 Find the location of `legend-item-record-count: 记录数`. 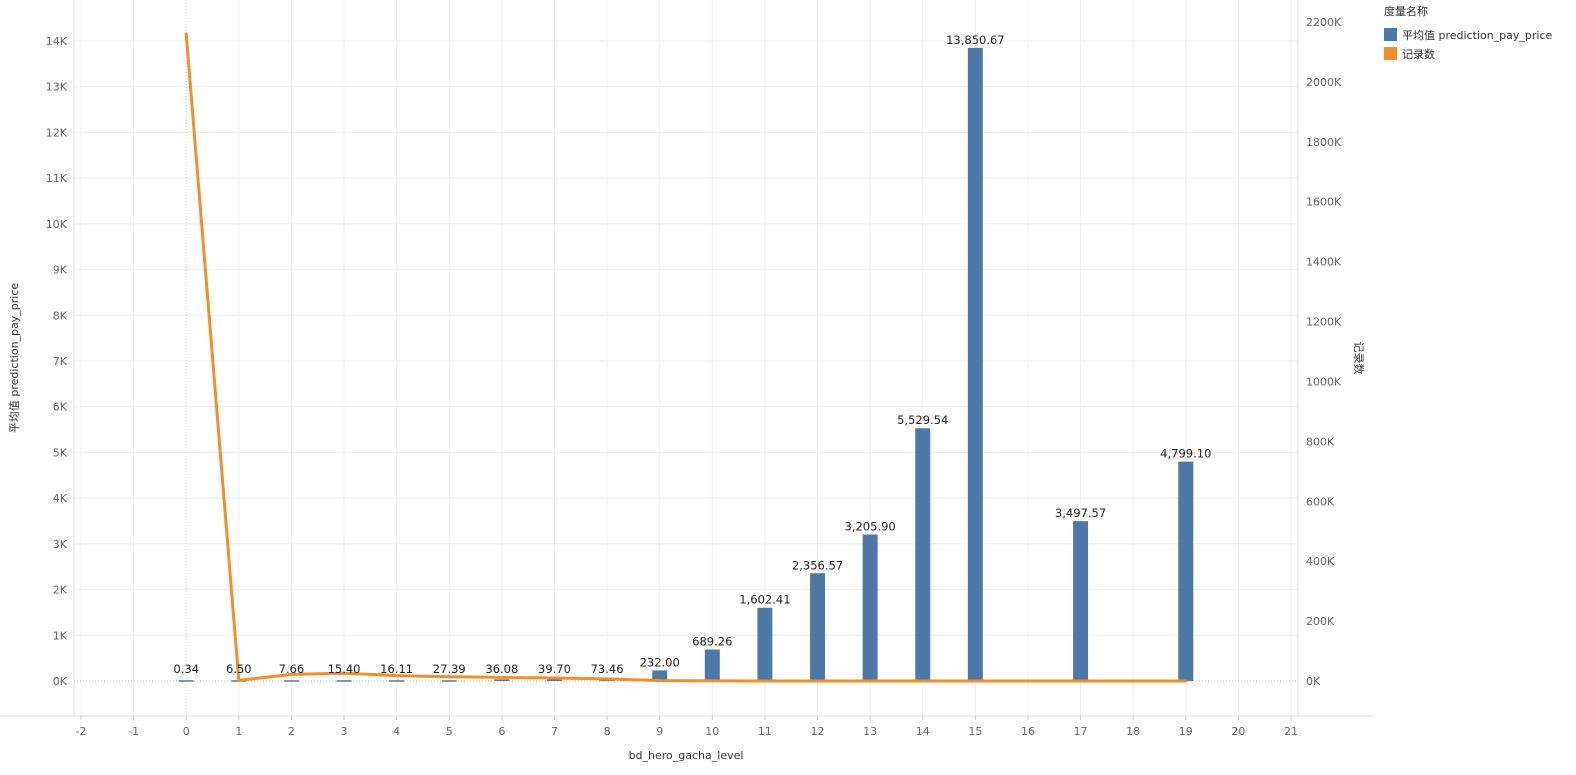

legend-item-record-count: 记录数 is located at coordinates (1468, 53).